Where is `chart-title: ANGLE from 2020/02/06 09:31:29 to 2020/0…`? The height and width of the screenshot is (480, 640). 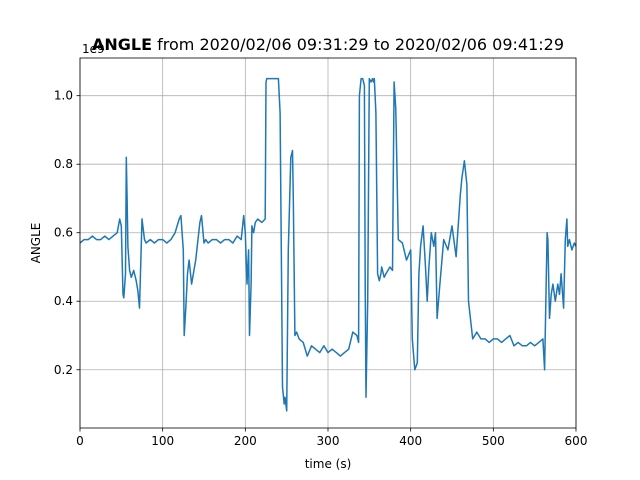
chart-title: ANGLE from 2020/02/06 09:31:29 to 2020/0… is located at coordinates (328, 44).